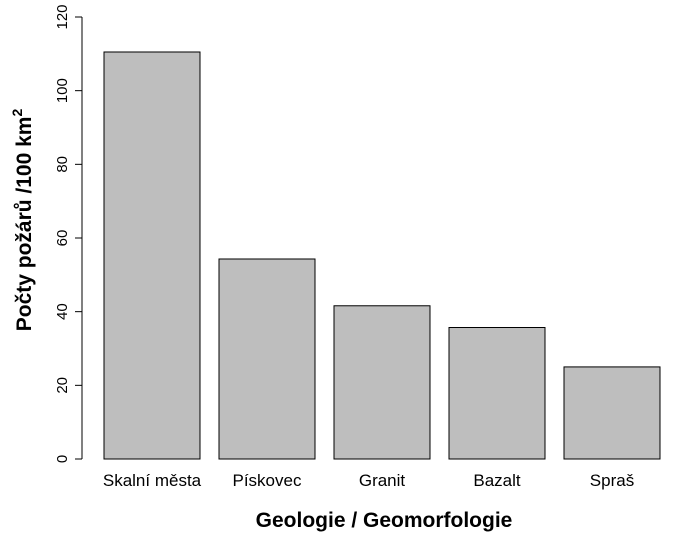 The height and width of the screenshot is (538, 700). I want to click on y-tick-label: 120, so click(62, 16).